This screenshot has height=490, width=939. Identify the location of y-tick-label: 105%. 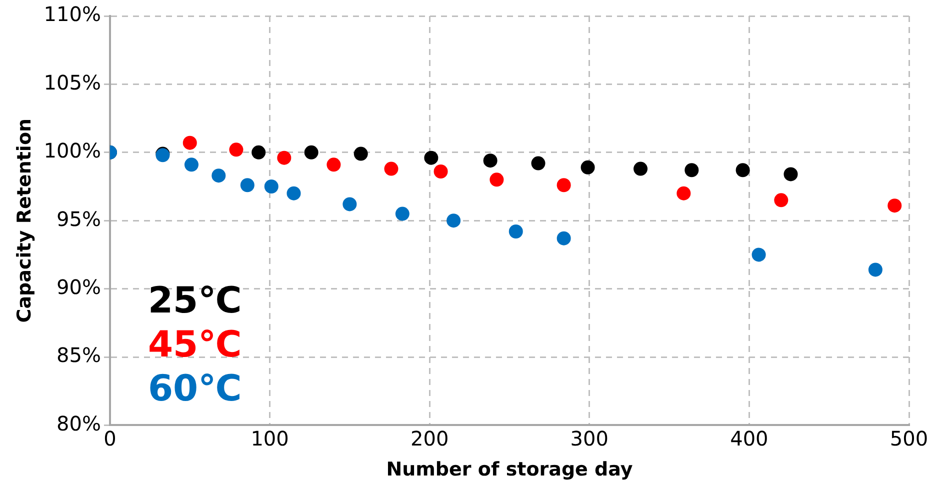
(72, 82).